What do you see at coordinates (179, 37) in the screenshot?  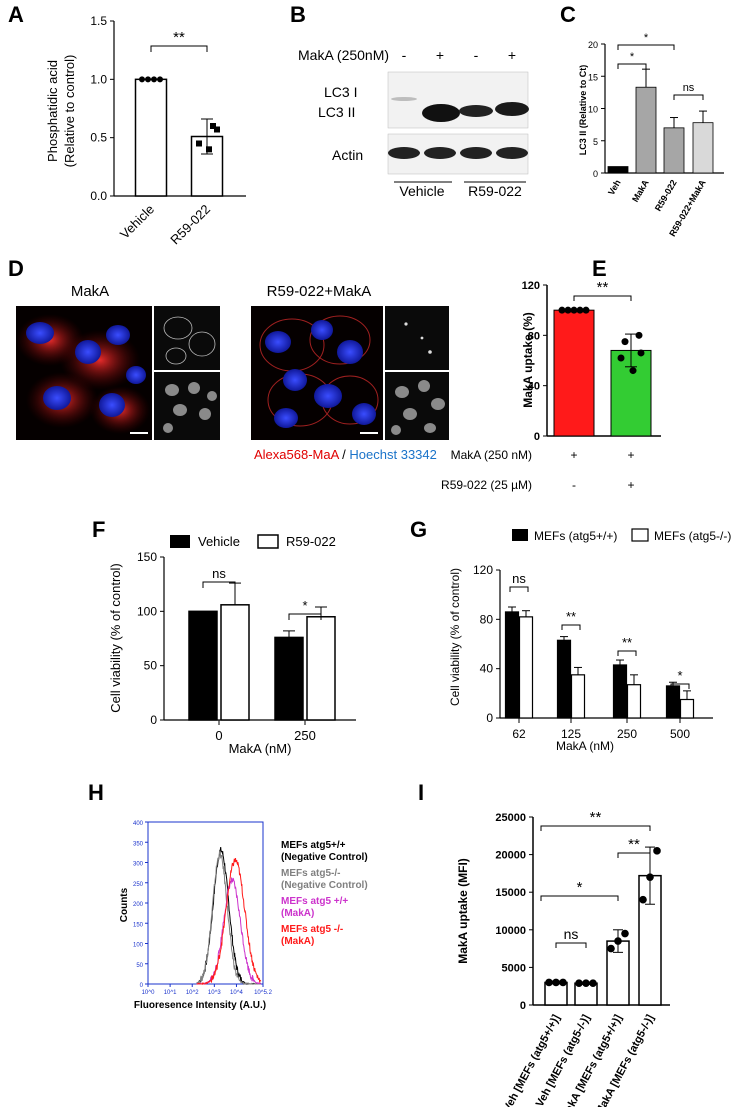 I see `a-sig-label: **` at bounding box center [179, 37].